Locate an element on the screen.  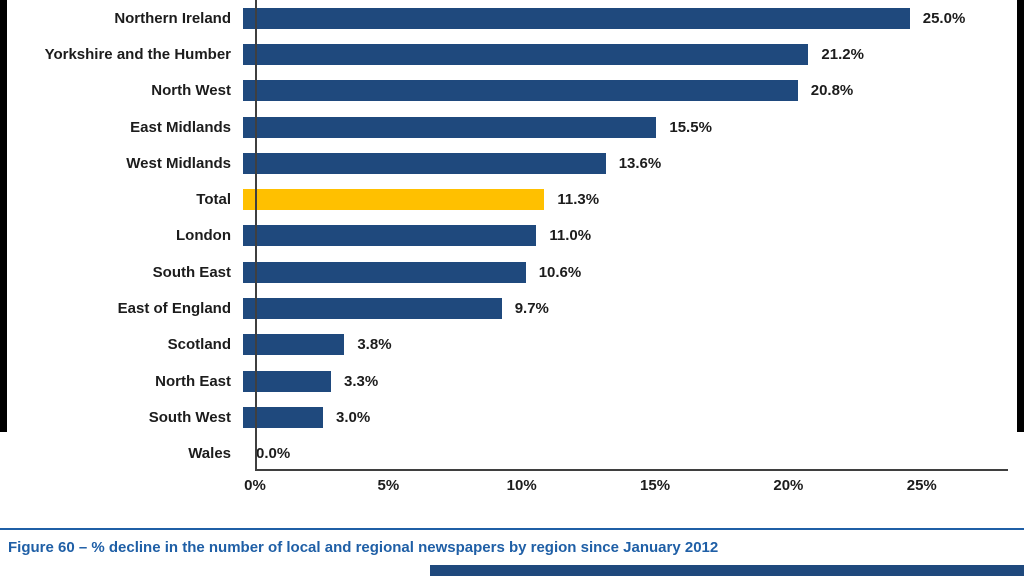
chart-row: South East 10.6% is located at coordinates (512, 272).